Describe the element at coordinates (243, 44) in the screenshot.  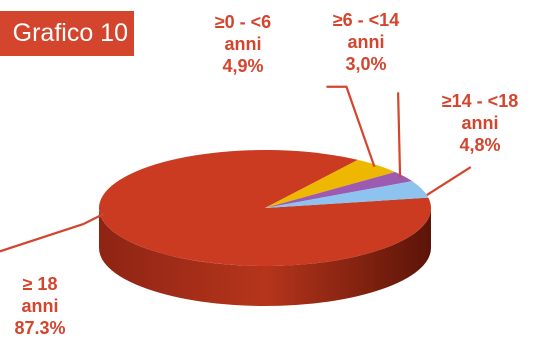
I see `slice-label-1: ≥0 - <6 anni 4,9%` at that location.